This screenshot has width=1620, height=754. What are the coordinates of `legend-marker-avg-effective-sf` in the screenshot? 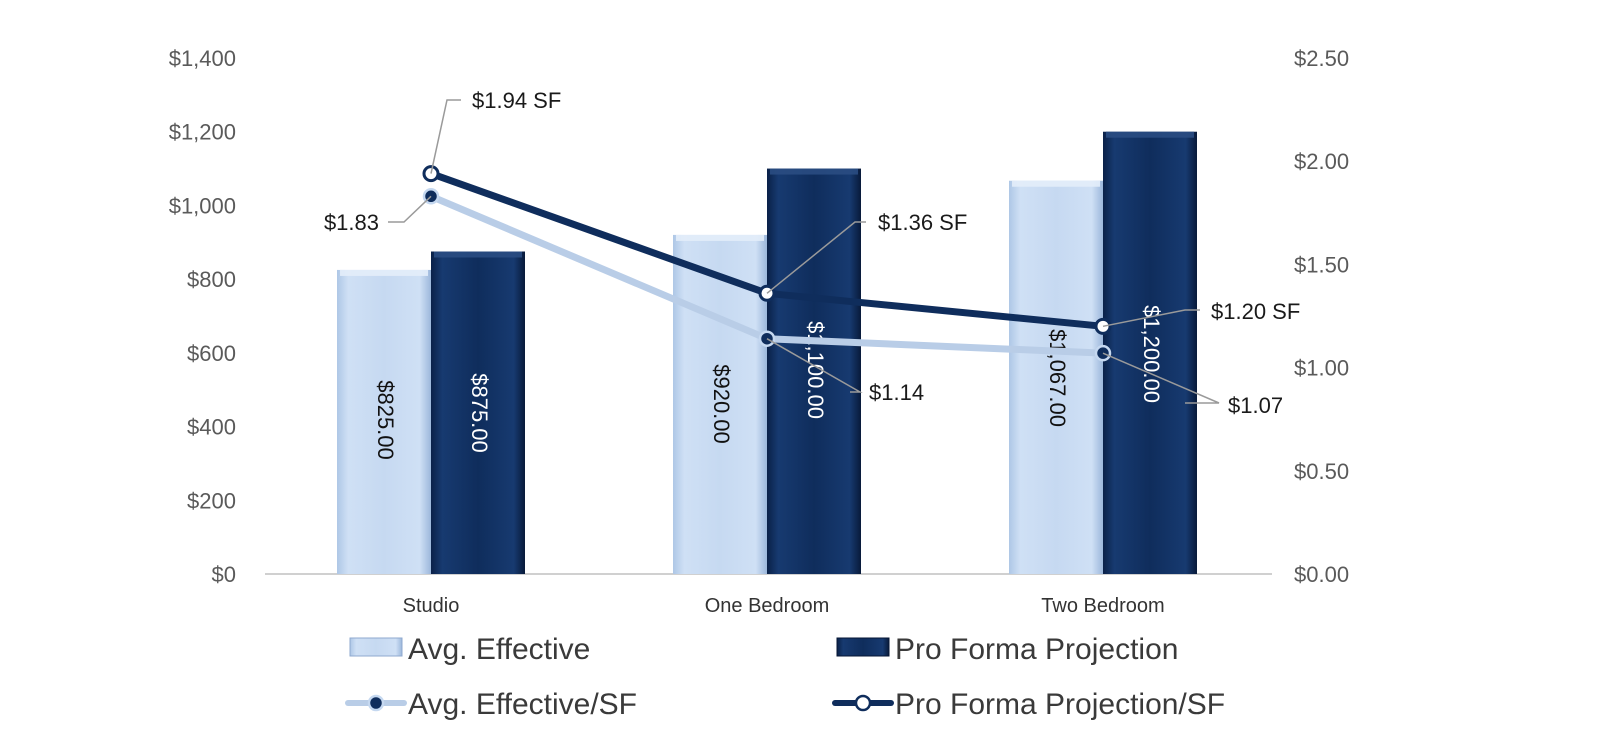 It's located at (376, 703).